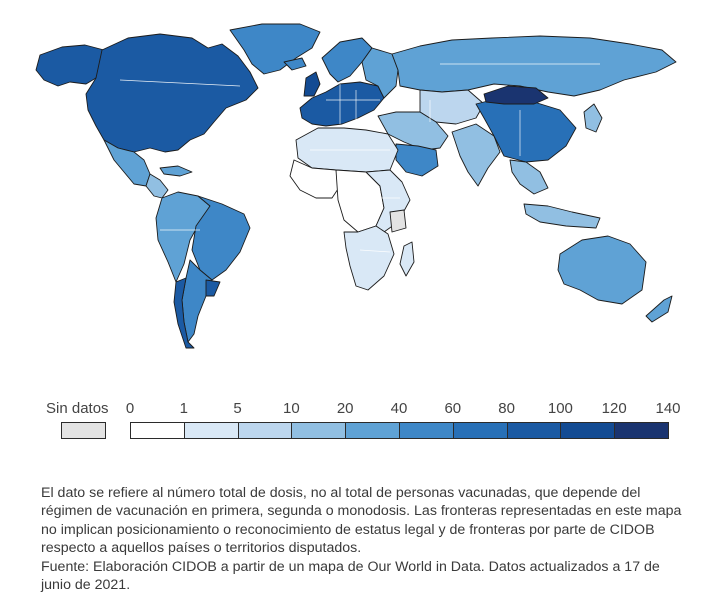 This screenshot has width=719, height=601. What do you see at coordinates (157, 186) in the screenshot?
I see `region-central-america` at bounding box center [157, 186].